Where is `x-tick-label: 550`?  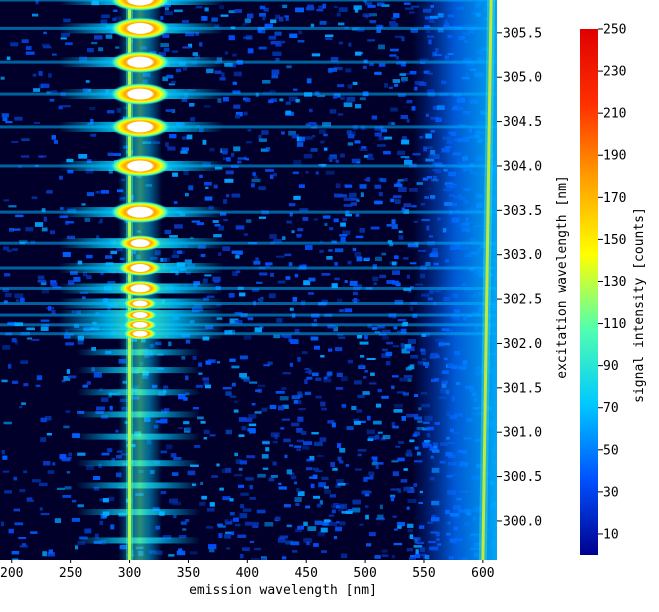 x-tick-label: 550 is located at coordinates (423, 573).